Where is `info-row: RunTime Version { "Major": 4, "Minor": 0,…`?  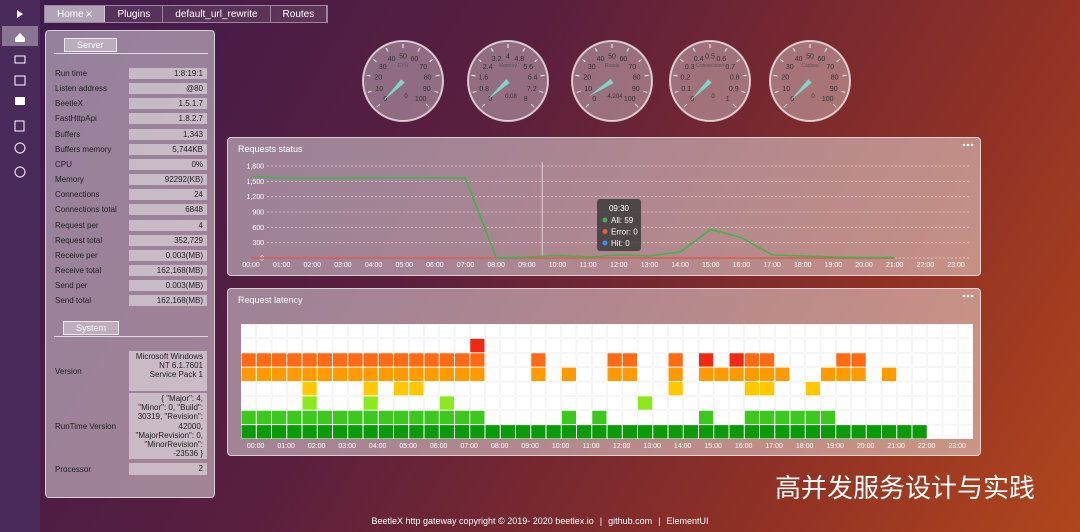 info-row: RunTime Version { "Major": 4, "Minor": 0,… is located at coordinates (131, 426).